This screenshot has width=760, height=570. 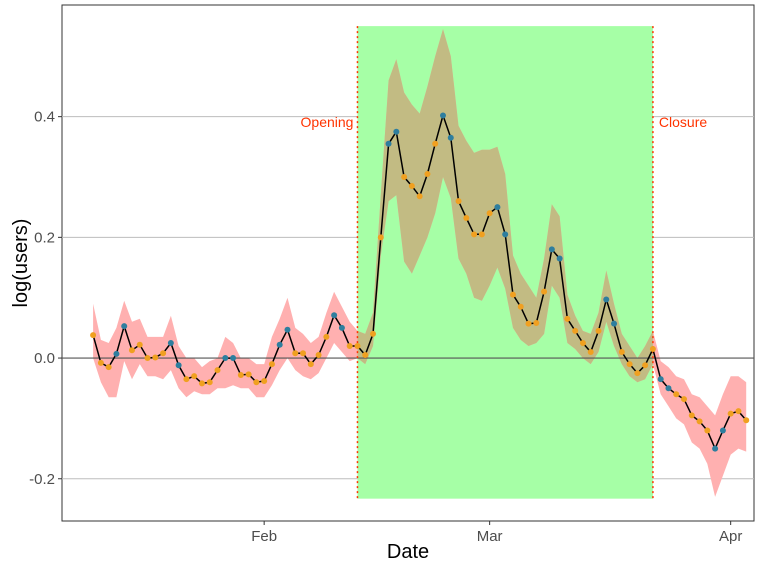 I want to click on y-tick-label: 0.0, so click(x=44, y=358).